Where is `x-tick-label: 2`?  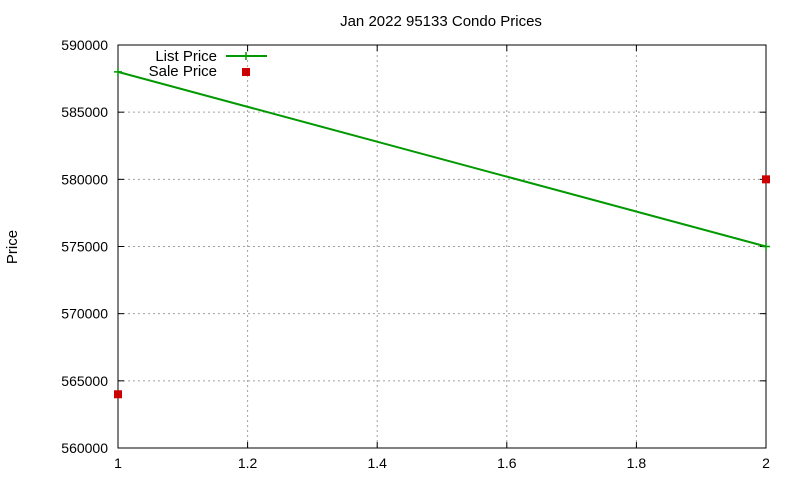 x-tick-label: 2 is located at coordinates (766, 463).